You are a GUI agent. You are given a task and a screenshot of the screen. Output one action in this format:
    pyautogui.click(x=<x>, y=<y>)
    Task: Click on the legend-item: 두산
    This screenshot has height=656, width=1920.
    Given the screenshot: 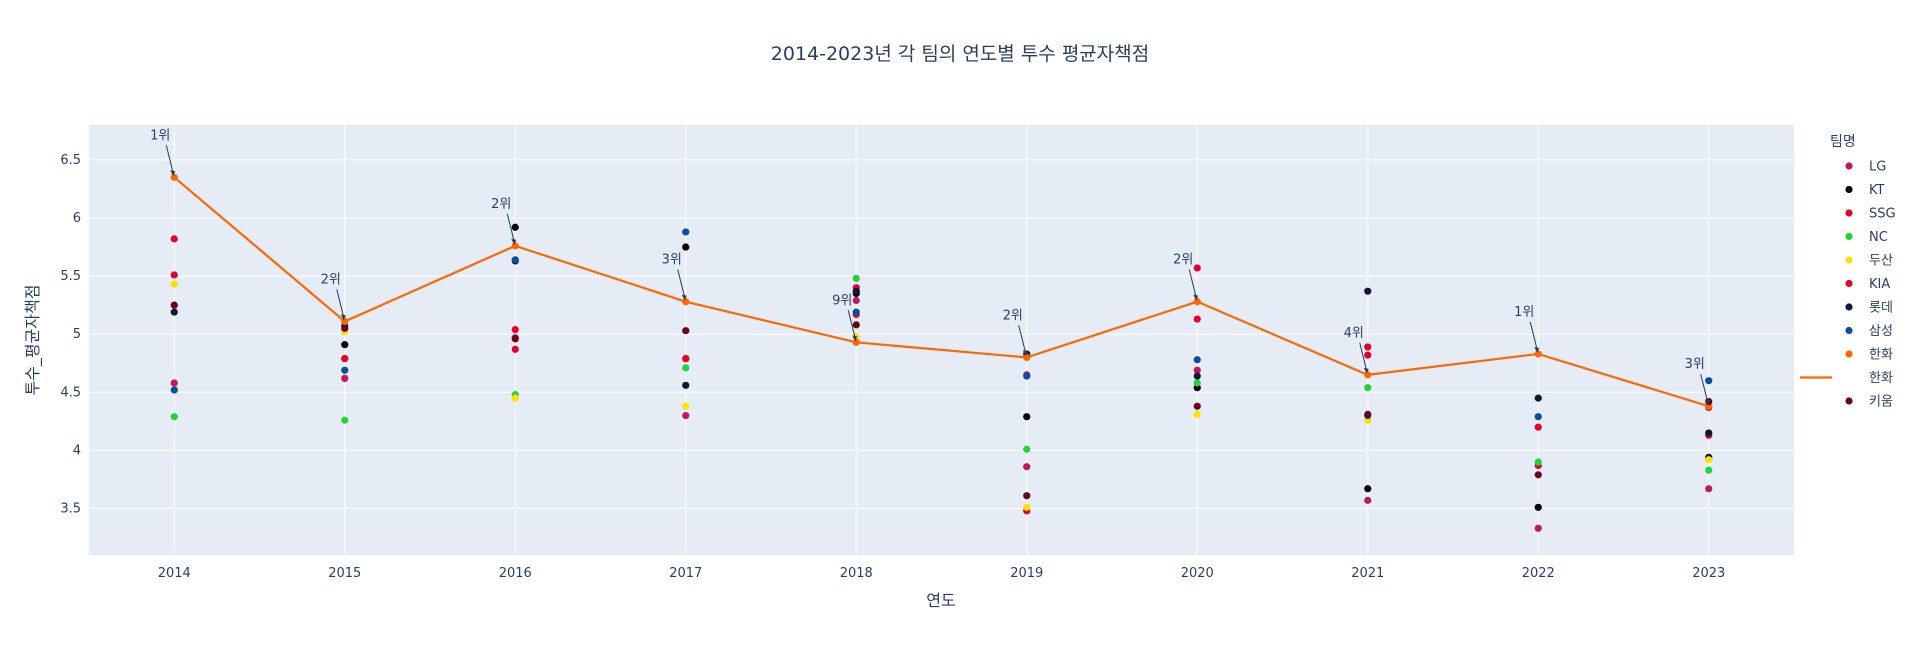 What is the action you would take?
    pyautogui.click(x=1869, y=261)
    